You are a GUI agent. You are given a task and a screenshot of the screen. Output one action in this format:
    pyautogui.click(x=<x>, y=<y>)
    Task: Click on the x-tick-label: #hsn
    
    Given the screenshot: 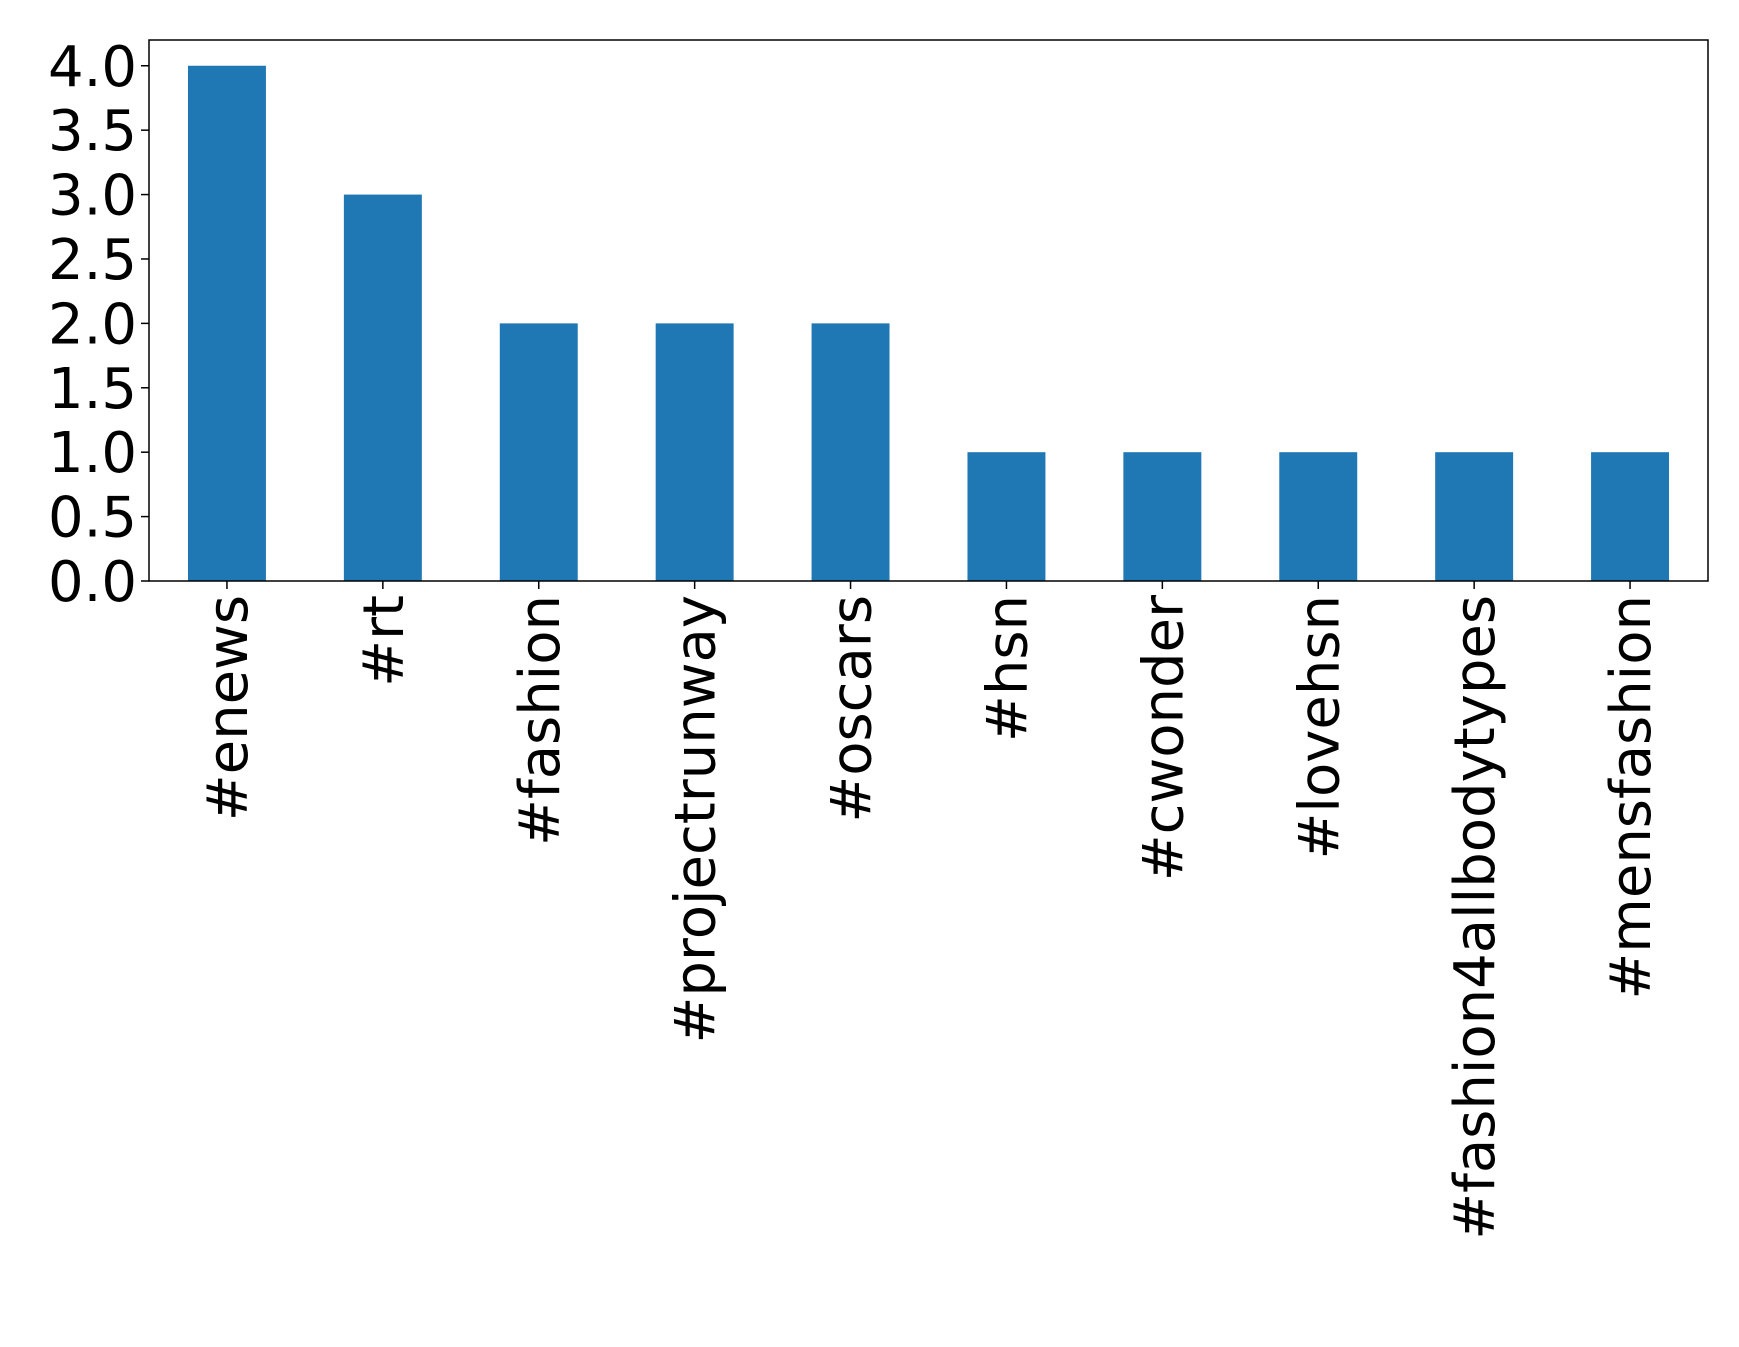 What is the action you would take?
    pyautogui.click(x=1007, y=668)
    